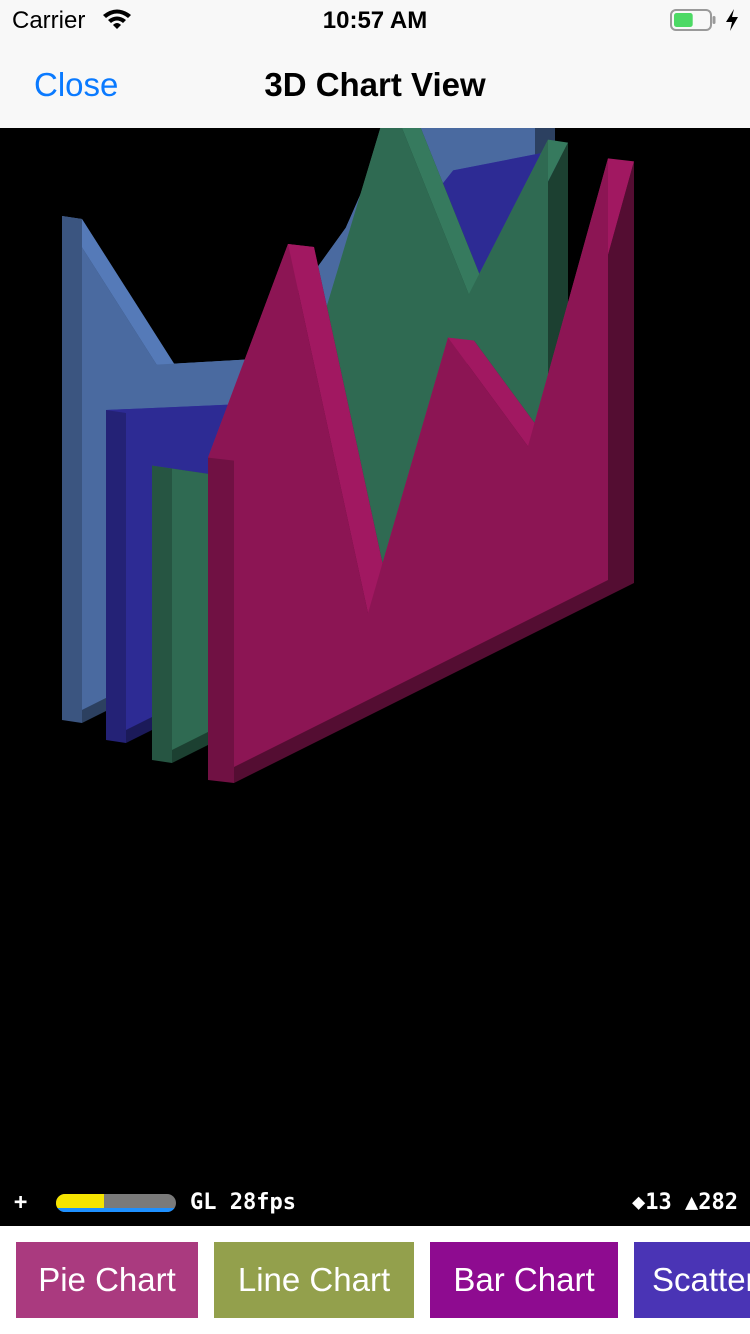 This screenshot has height=1334, width=750. What do you see at coordinates (314, 1280) in the screenshot?
I see `line-chart-button: Line Chart` at bounding box center [314, 1280].